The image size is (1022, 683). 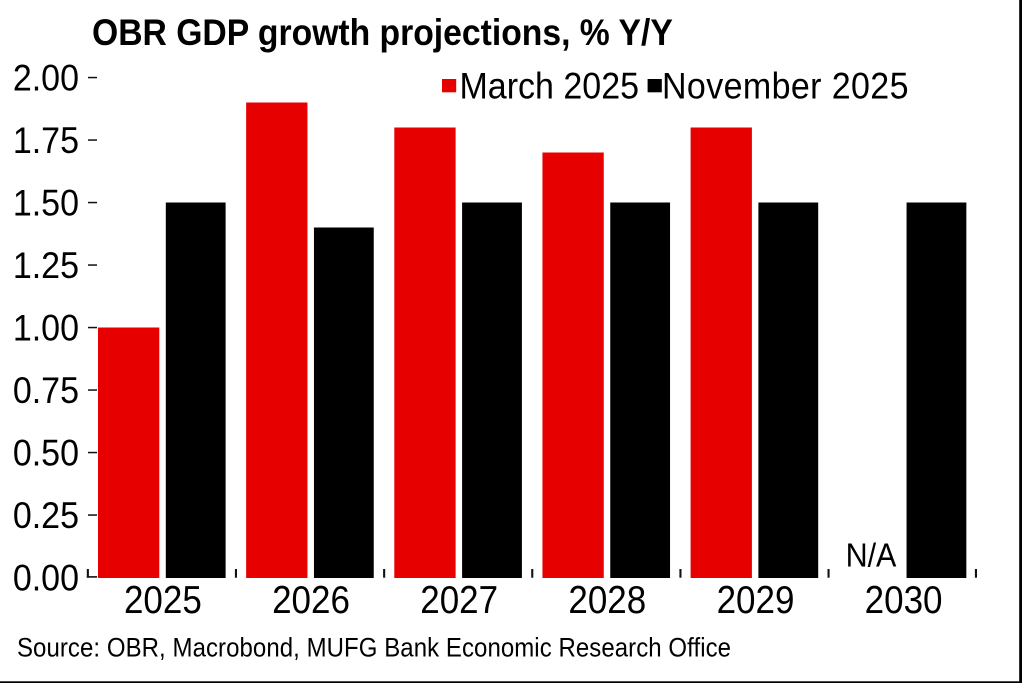 I want to click on svg-text:OBR GDP growth projections, %: OBR GDP growth projections, % Y/Y, so click(x=382, y=32).